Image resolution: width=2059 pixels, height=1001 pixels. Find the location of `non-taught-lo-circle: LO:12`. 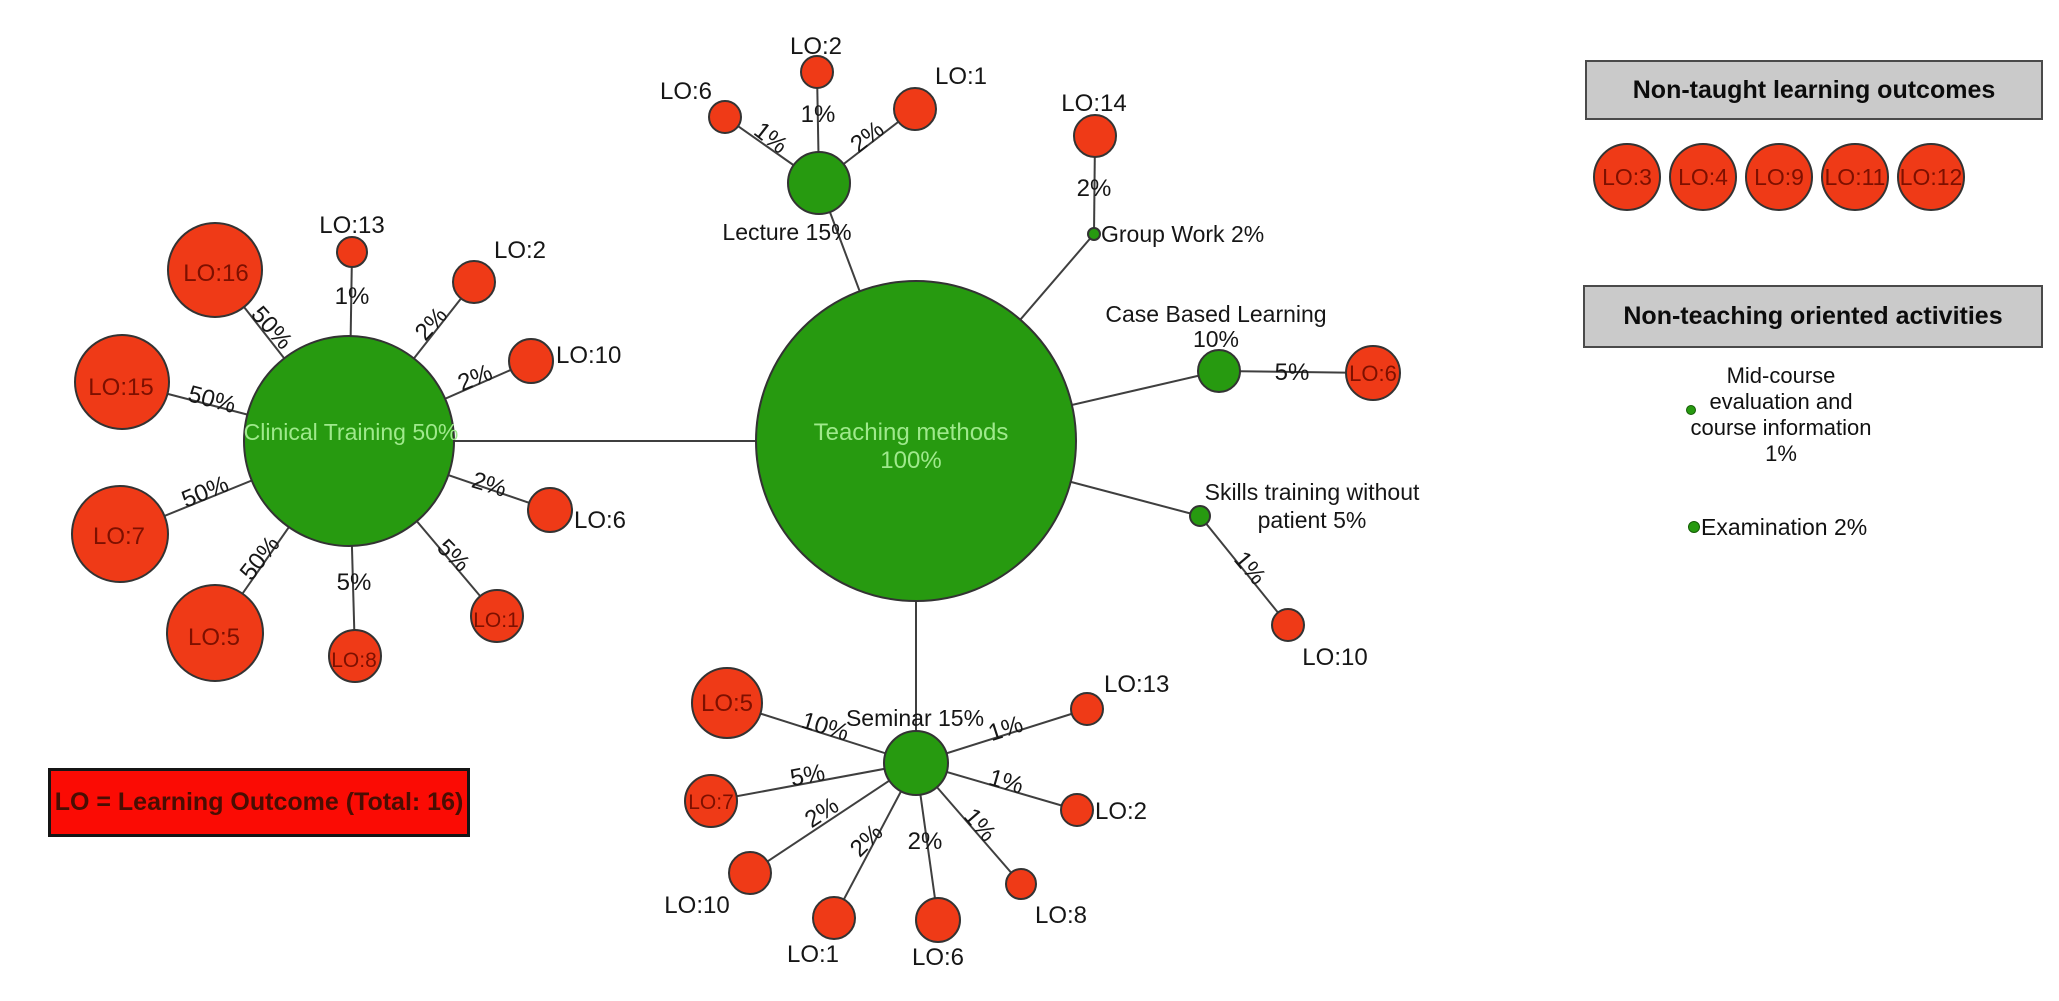

non-taught-lo-circle: LO:12 is located at coordinates (1931, 177).